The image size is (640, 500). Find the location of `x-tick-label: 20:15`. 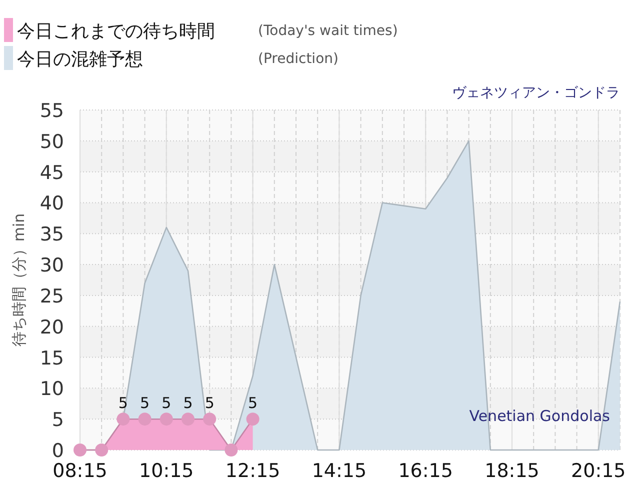

x-tick-label: 20:15 is located at coordinates (598, 471).